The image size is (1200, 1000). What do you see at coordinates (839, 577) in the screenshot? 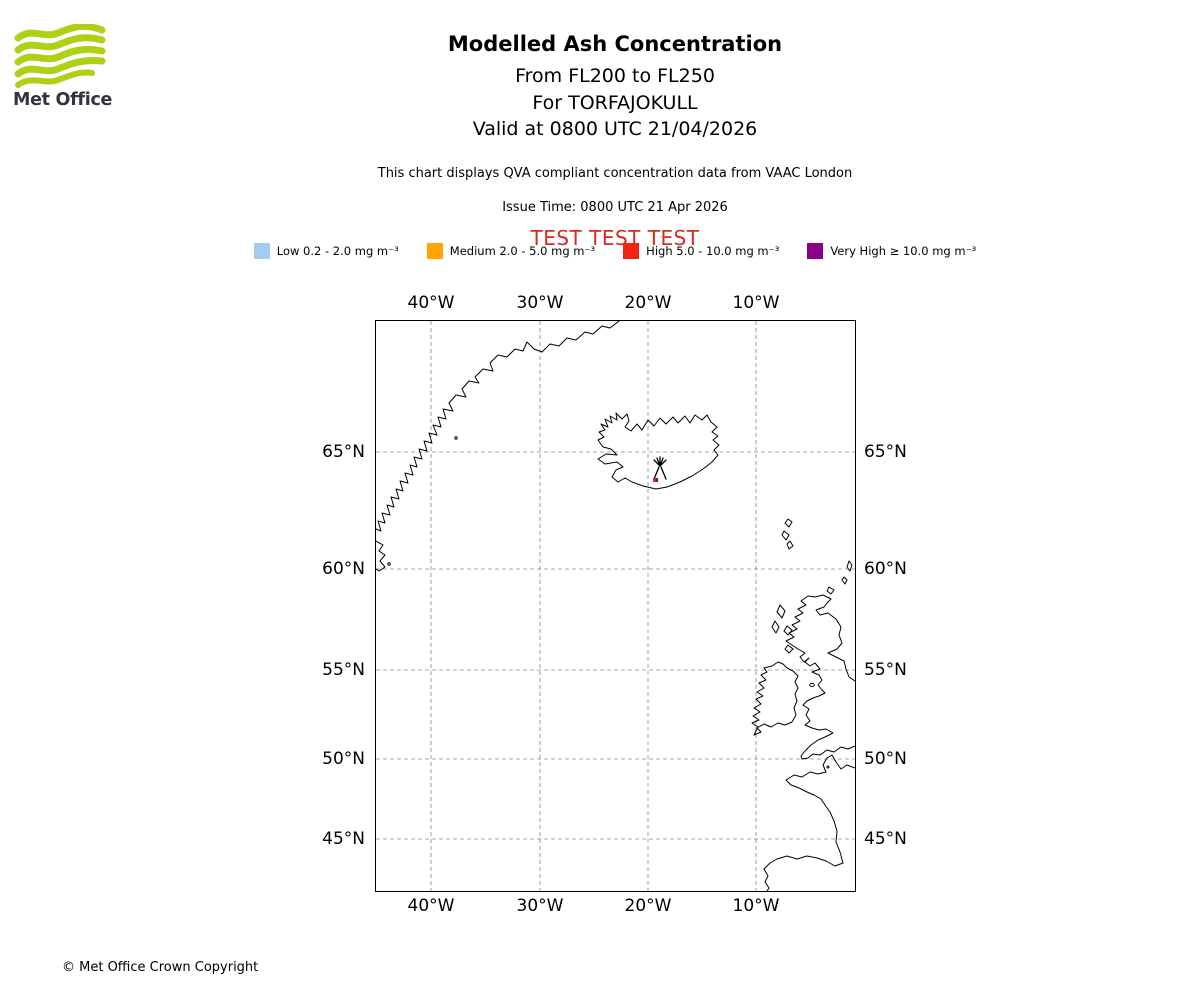
I see `coastline-shetland-orkney` at bounding box center [839, 577].